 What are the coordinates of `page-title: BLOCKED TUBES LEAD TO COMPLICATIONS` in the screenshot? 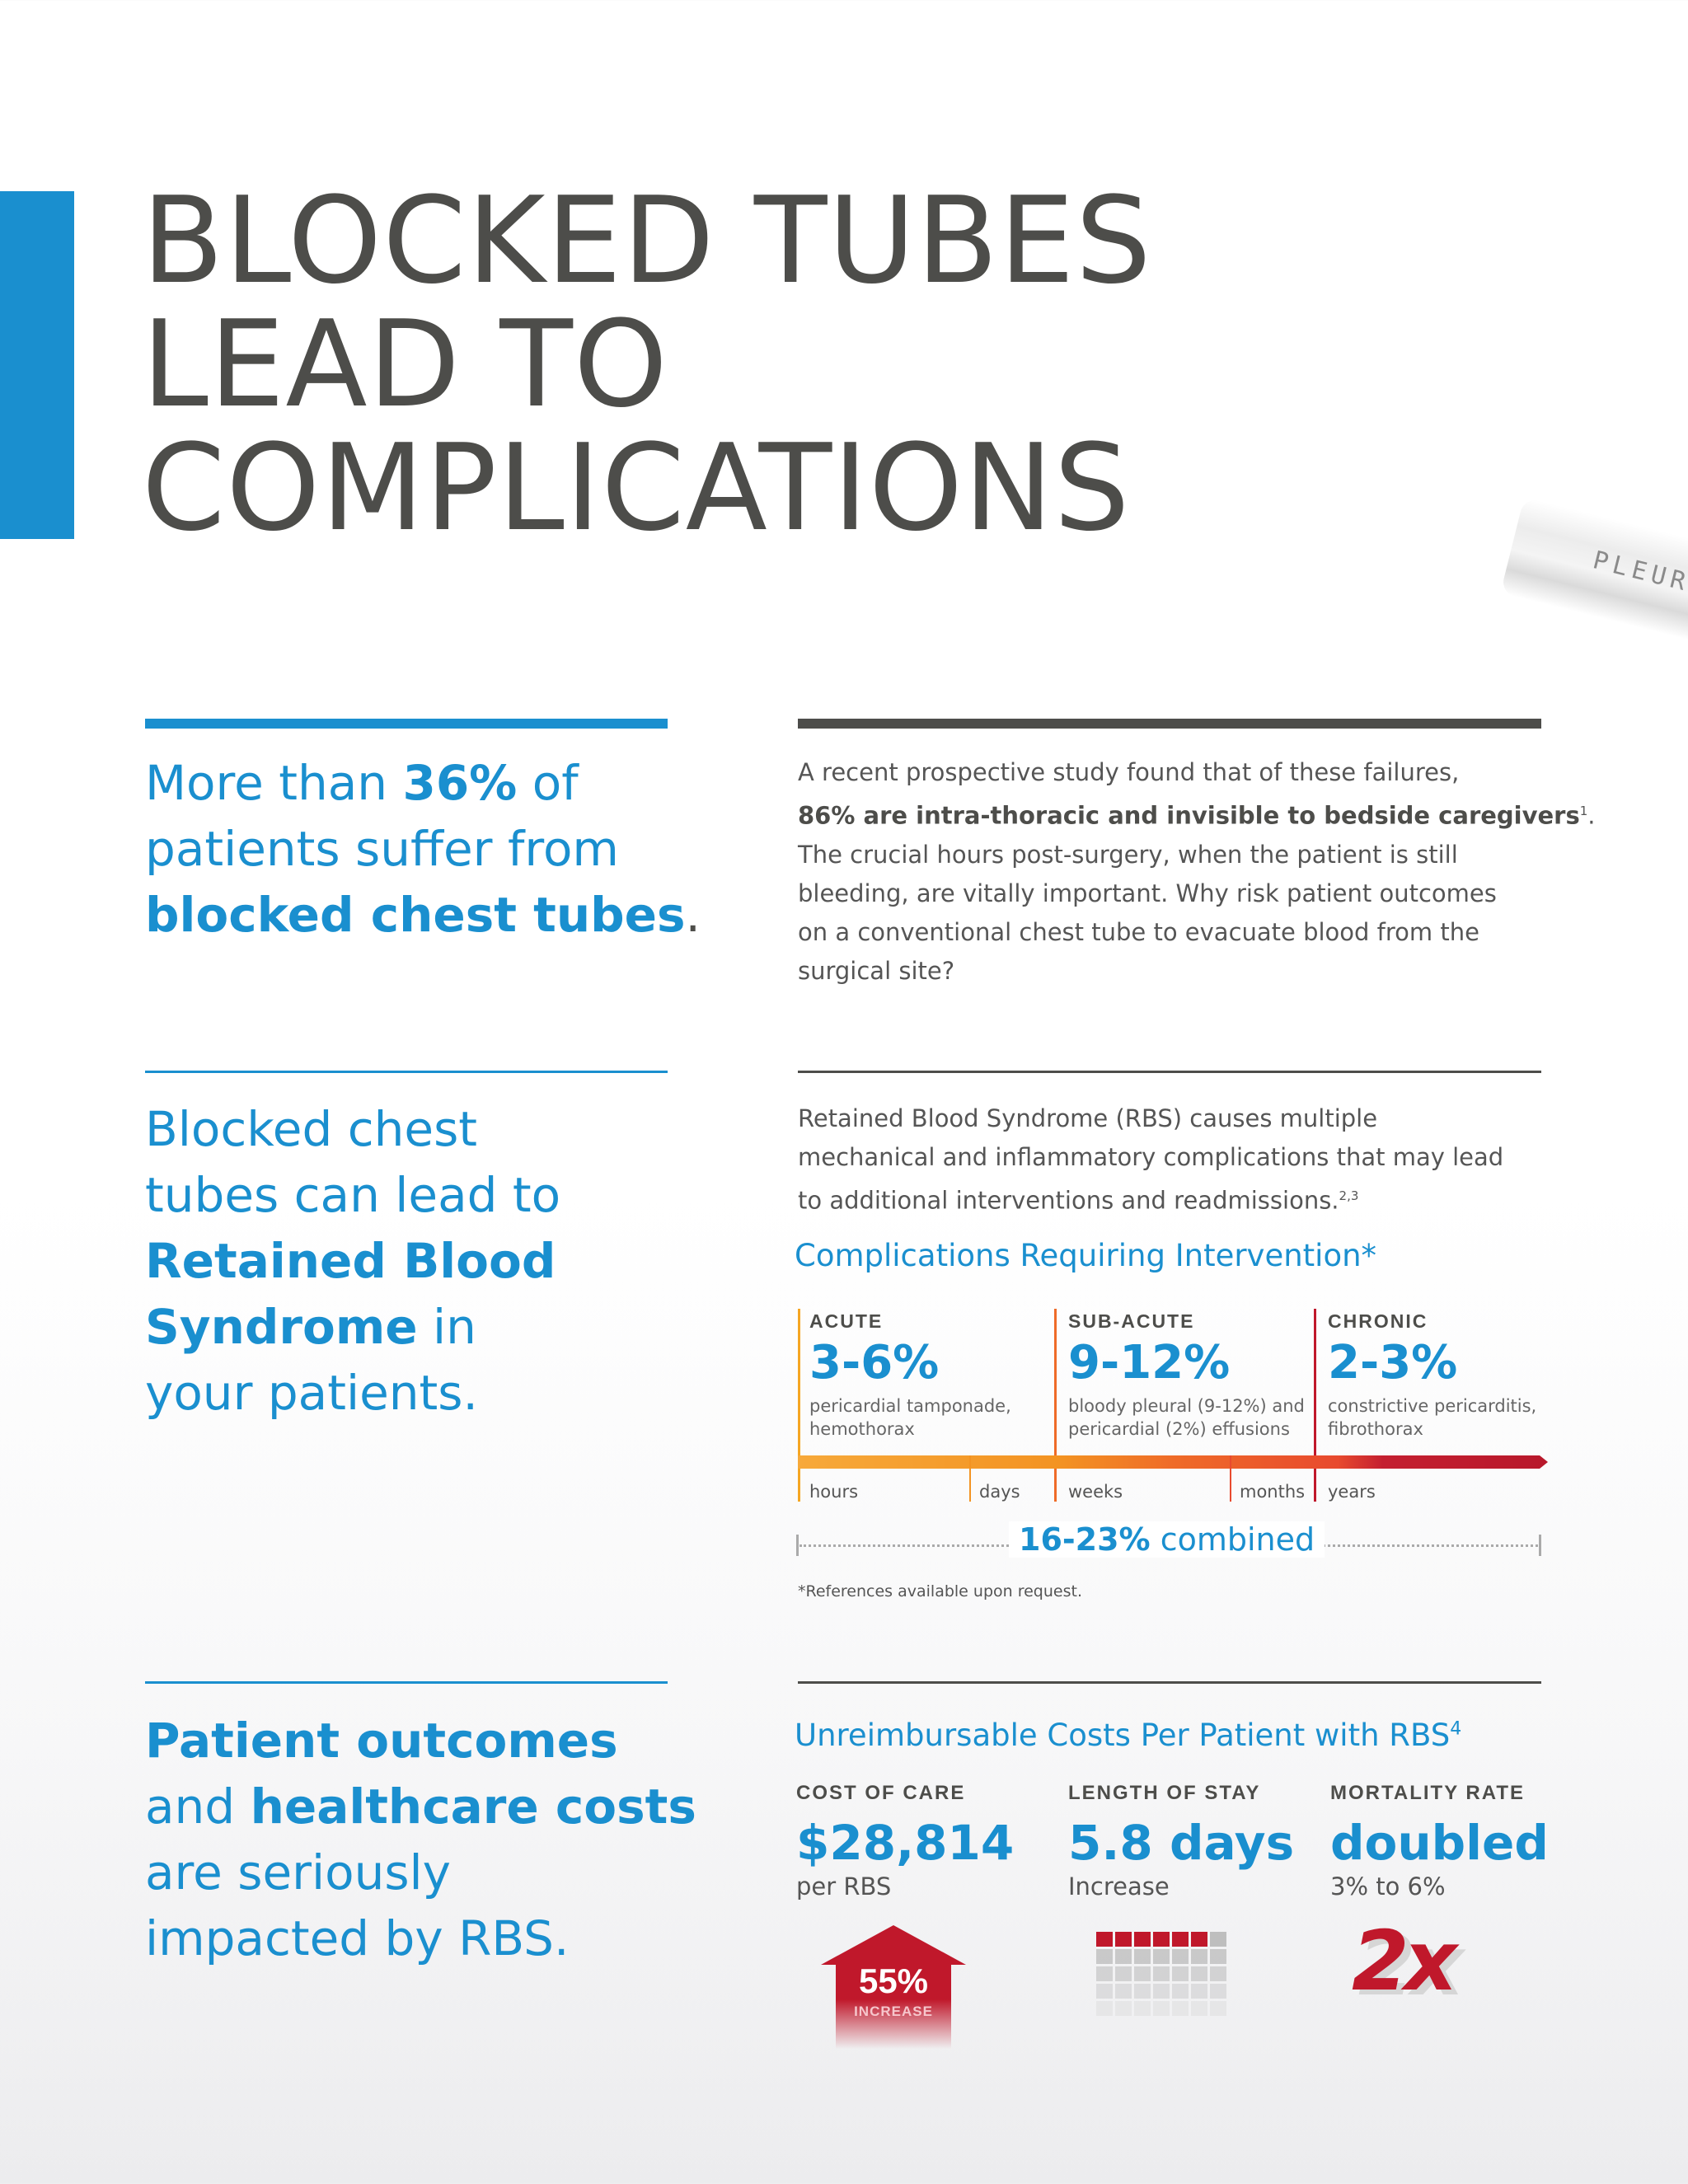 It's located at (698, 365).